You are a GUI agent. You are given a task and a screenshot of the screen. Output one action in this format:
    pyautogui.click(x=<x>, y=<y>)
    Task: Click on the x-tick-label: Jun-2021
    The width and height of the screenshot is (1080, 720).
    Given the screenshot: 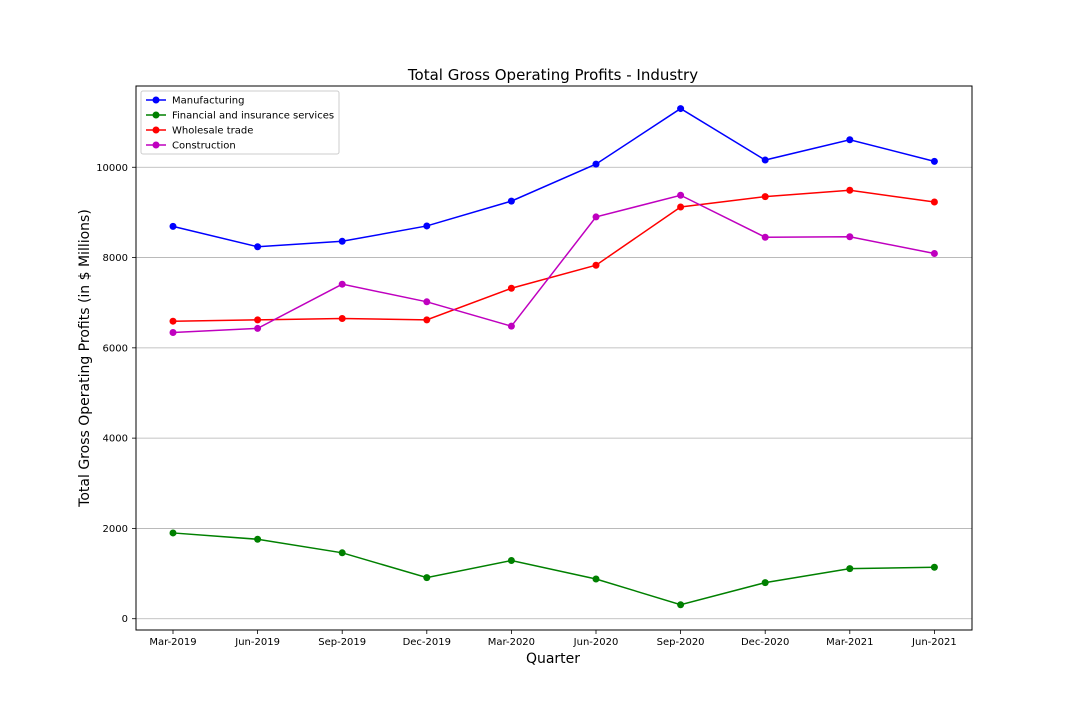 What is the action you would take?
    pyautogui.click(x=934, y=642)
    